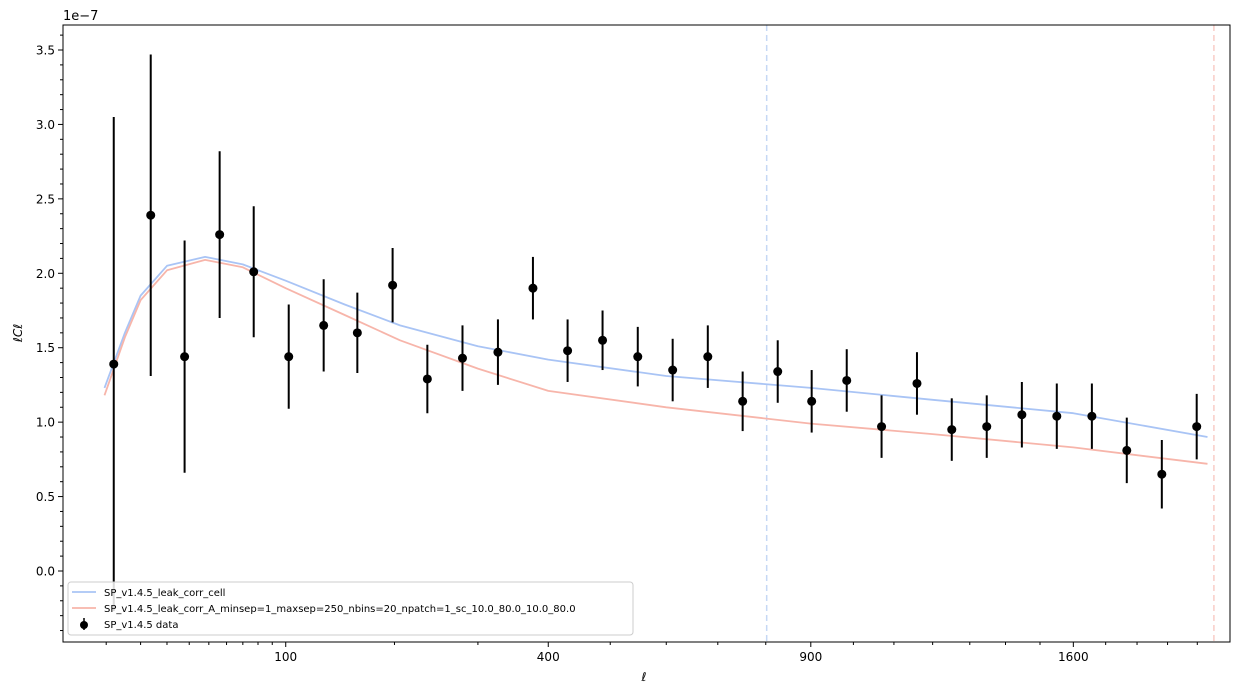 The width and height of the screenshot is (1235, 694). Describe the element at coordinates (84, 625) in the screenshot. I see `legend-marker` at that location.